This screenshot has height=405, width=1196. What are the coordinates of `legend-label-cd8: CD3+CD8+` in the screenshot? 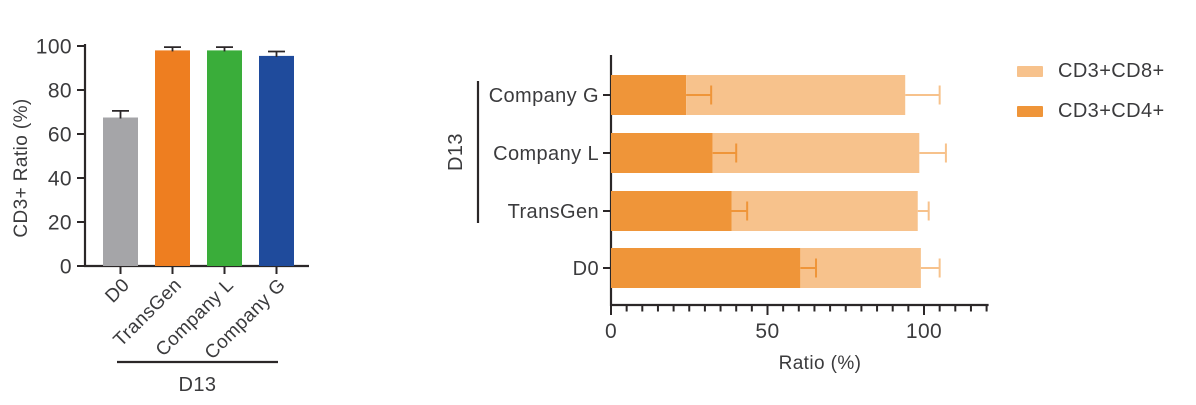 It's located at (1111, 71).